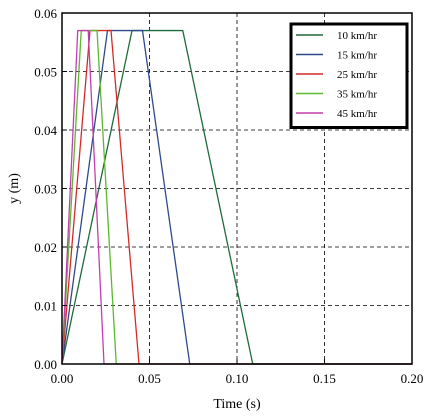 Image resolution: width=434 pixels, height=417 pixels. Describe the element at coordinates (357, 114) in the screenshot. I see `legend-label: 45 km/hr` at that location.